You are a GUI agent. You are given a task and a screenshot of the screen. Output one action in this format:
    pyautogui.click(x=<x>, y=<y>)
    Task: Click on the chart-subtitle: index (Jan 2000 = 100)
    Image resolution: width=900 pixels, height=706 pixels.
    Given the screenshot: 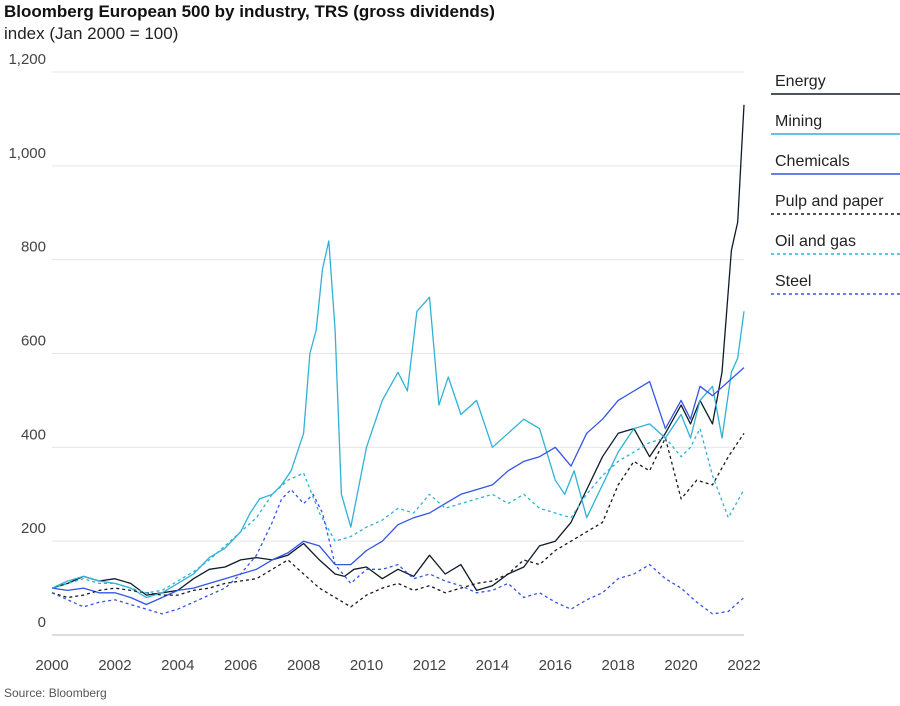 What is the action you would take?
    pyautogui.click(x=91, y=33)
    